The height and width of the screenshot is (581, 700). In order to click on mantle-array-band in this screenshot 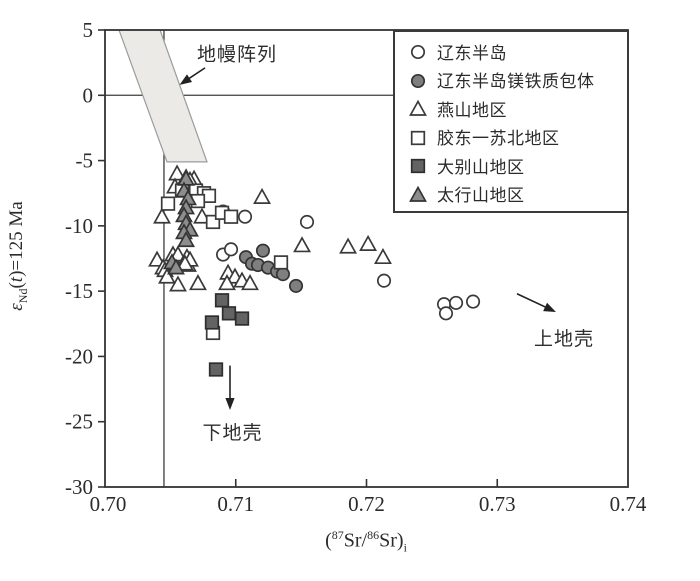, I will do `click(163, 96)`.